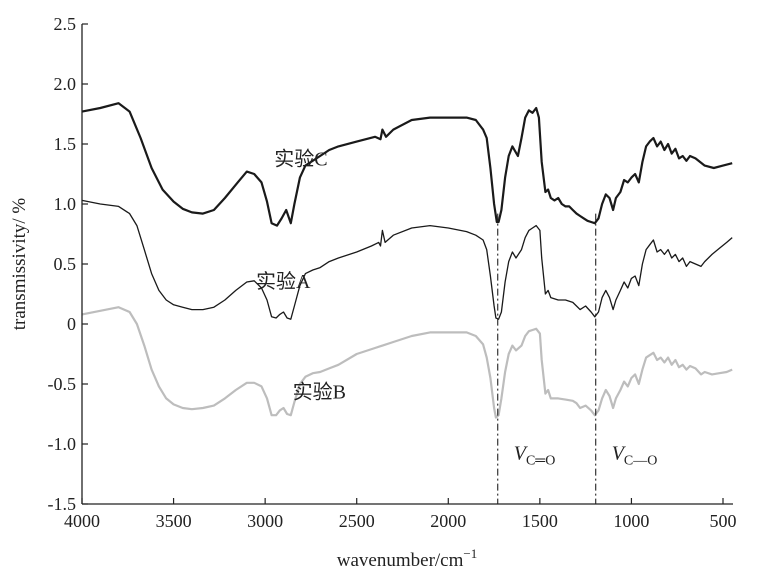 This screenshot has width=762, height=583. I want to click on annotation-layer: VC═O VC—O, so click(577, 358).